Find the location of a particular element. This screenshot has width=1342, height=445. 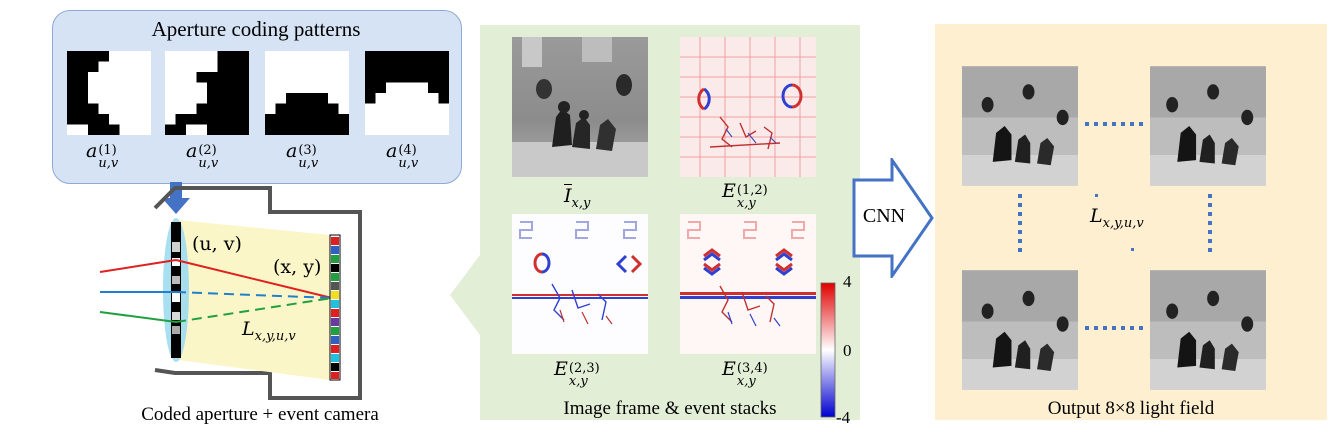

light-field-label-camera: Lx,y,u,v is located at coordinates (269, 331).